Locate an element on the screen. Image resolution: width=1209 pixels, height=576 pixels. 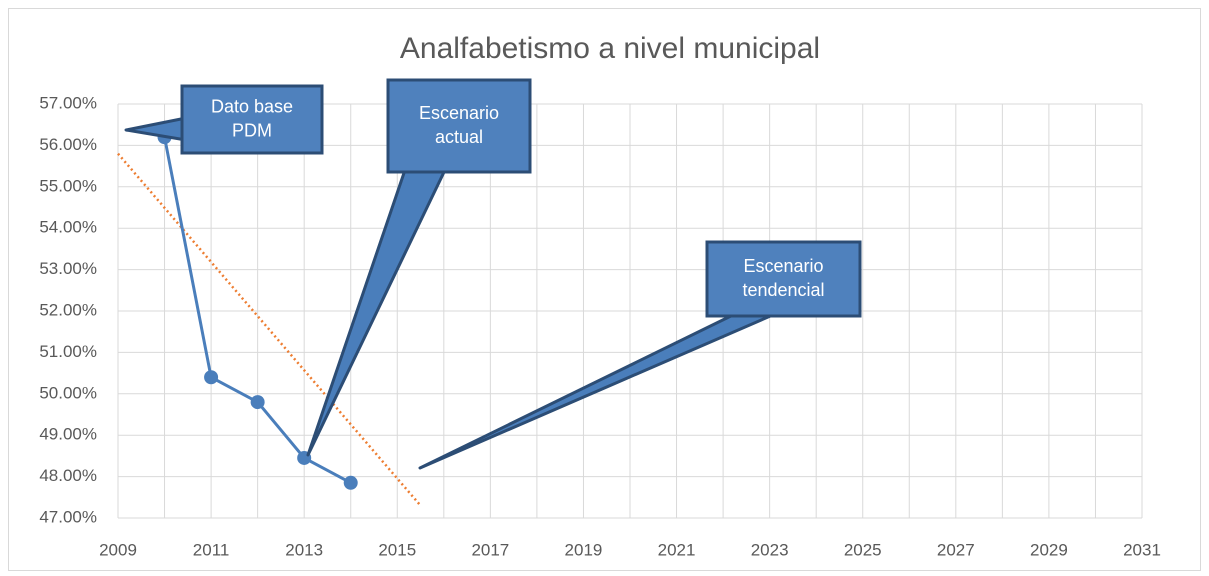
y-tick-label: 49.00% is located at coordinates (68, 434).